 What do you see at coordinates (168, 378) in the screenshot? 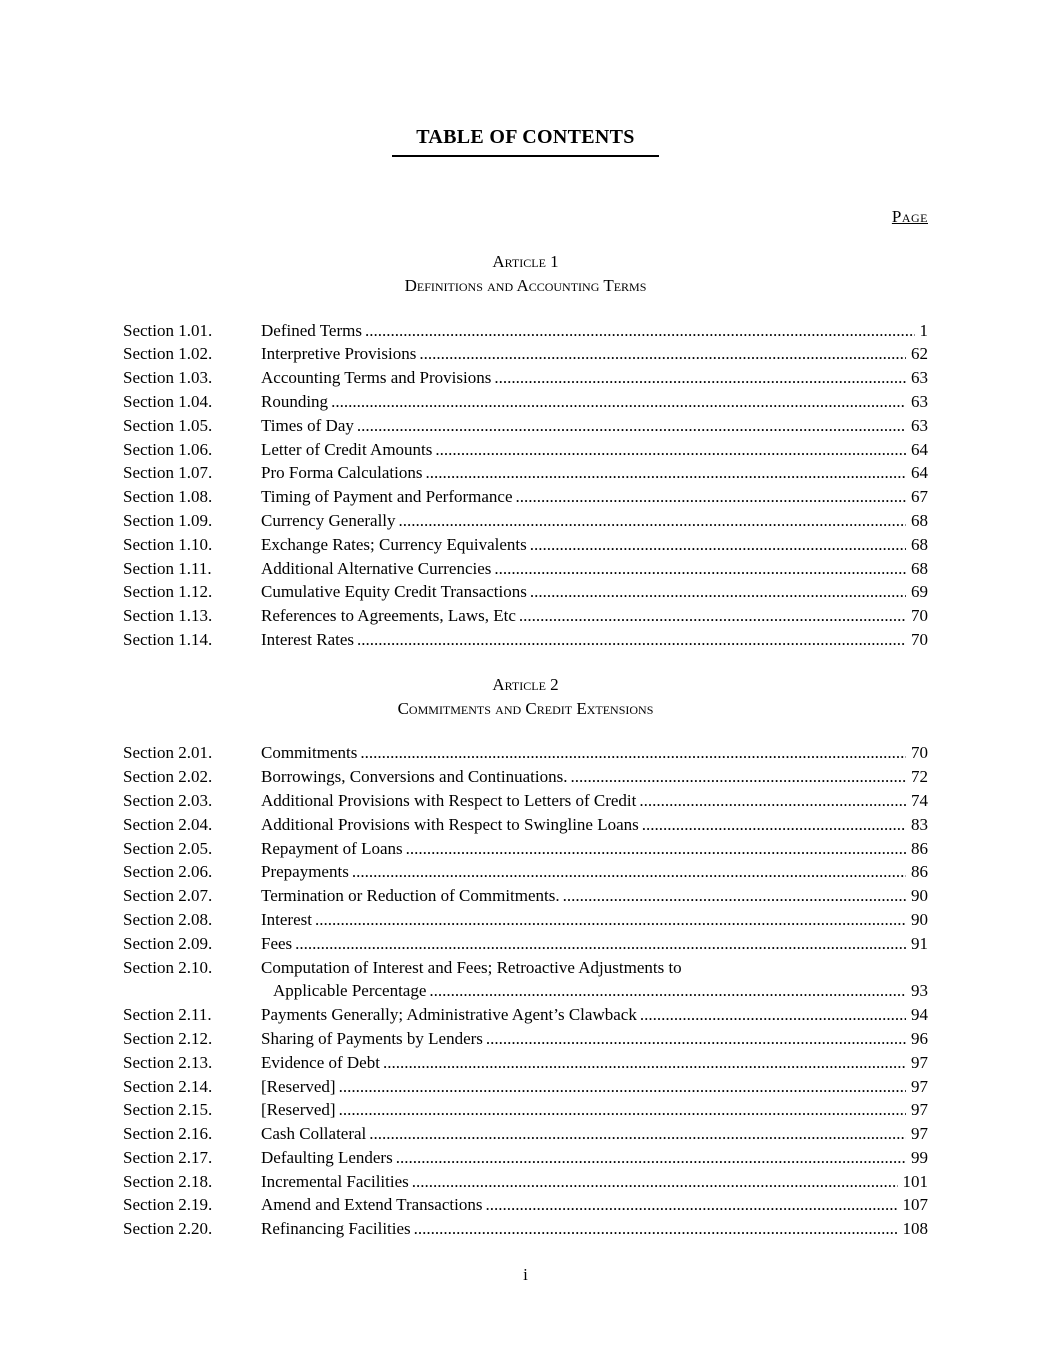
I see `section-label: Section 1.03.` at bounding box center [168, 378].